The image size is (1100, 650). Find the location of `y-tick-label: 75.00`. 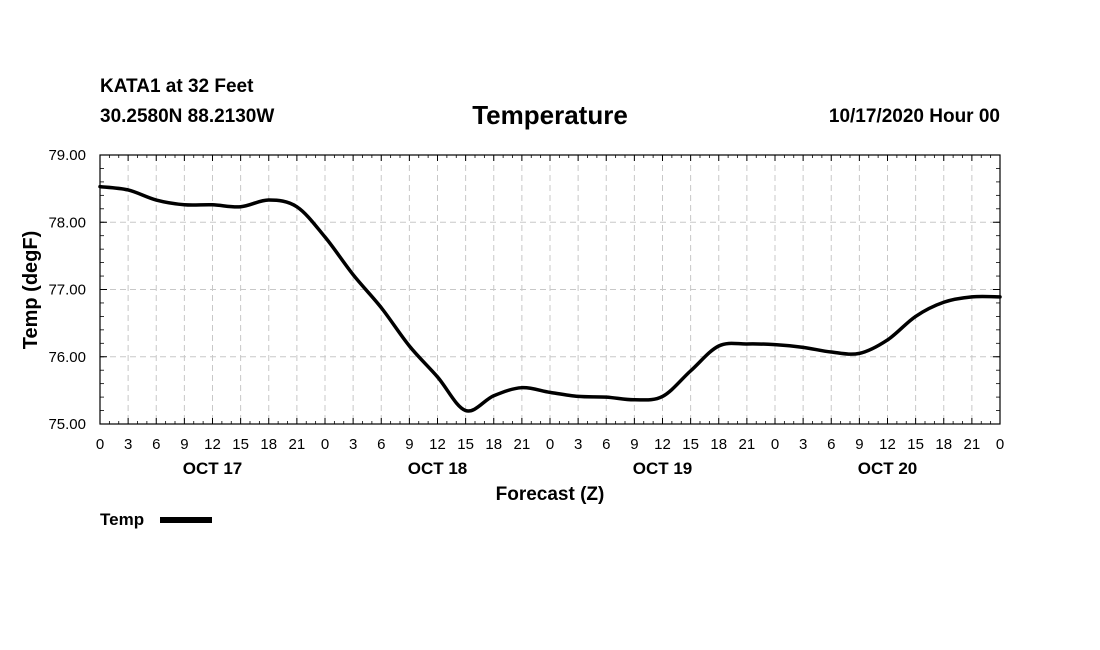

y-tick-label: 75.00 is located at coordinates (67, 424).